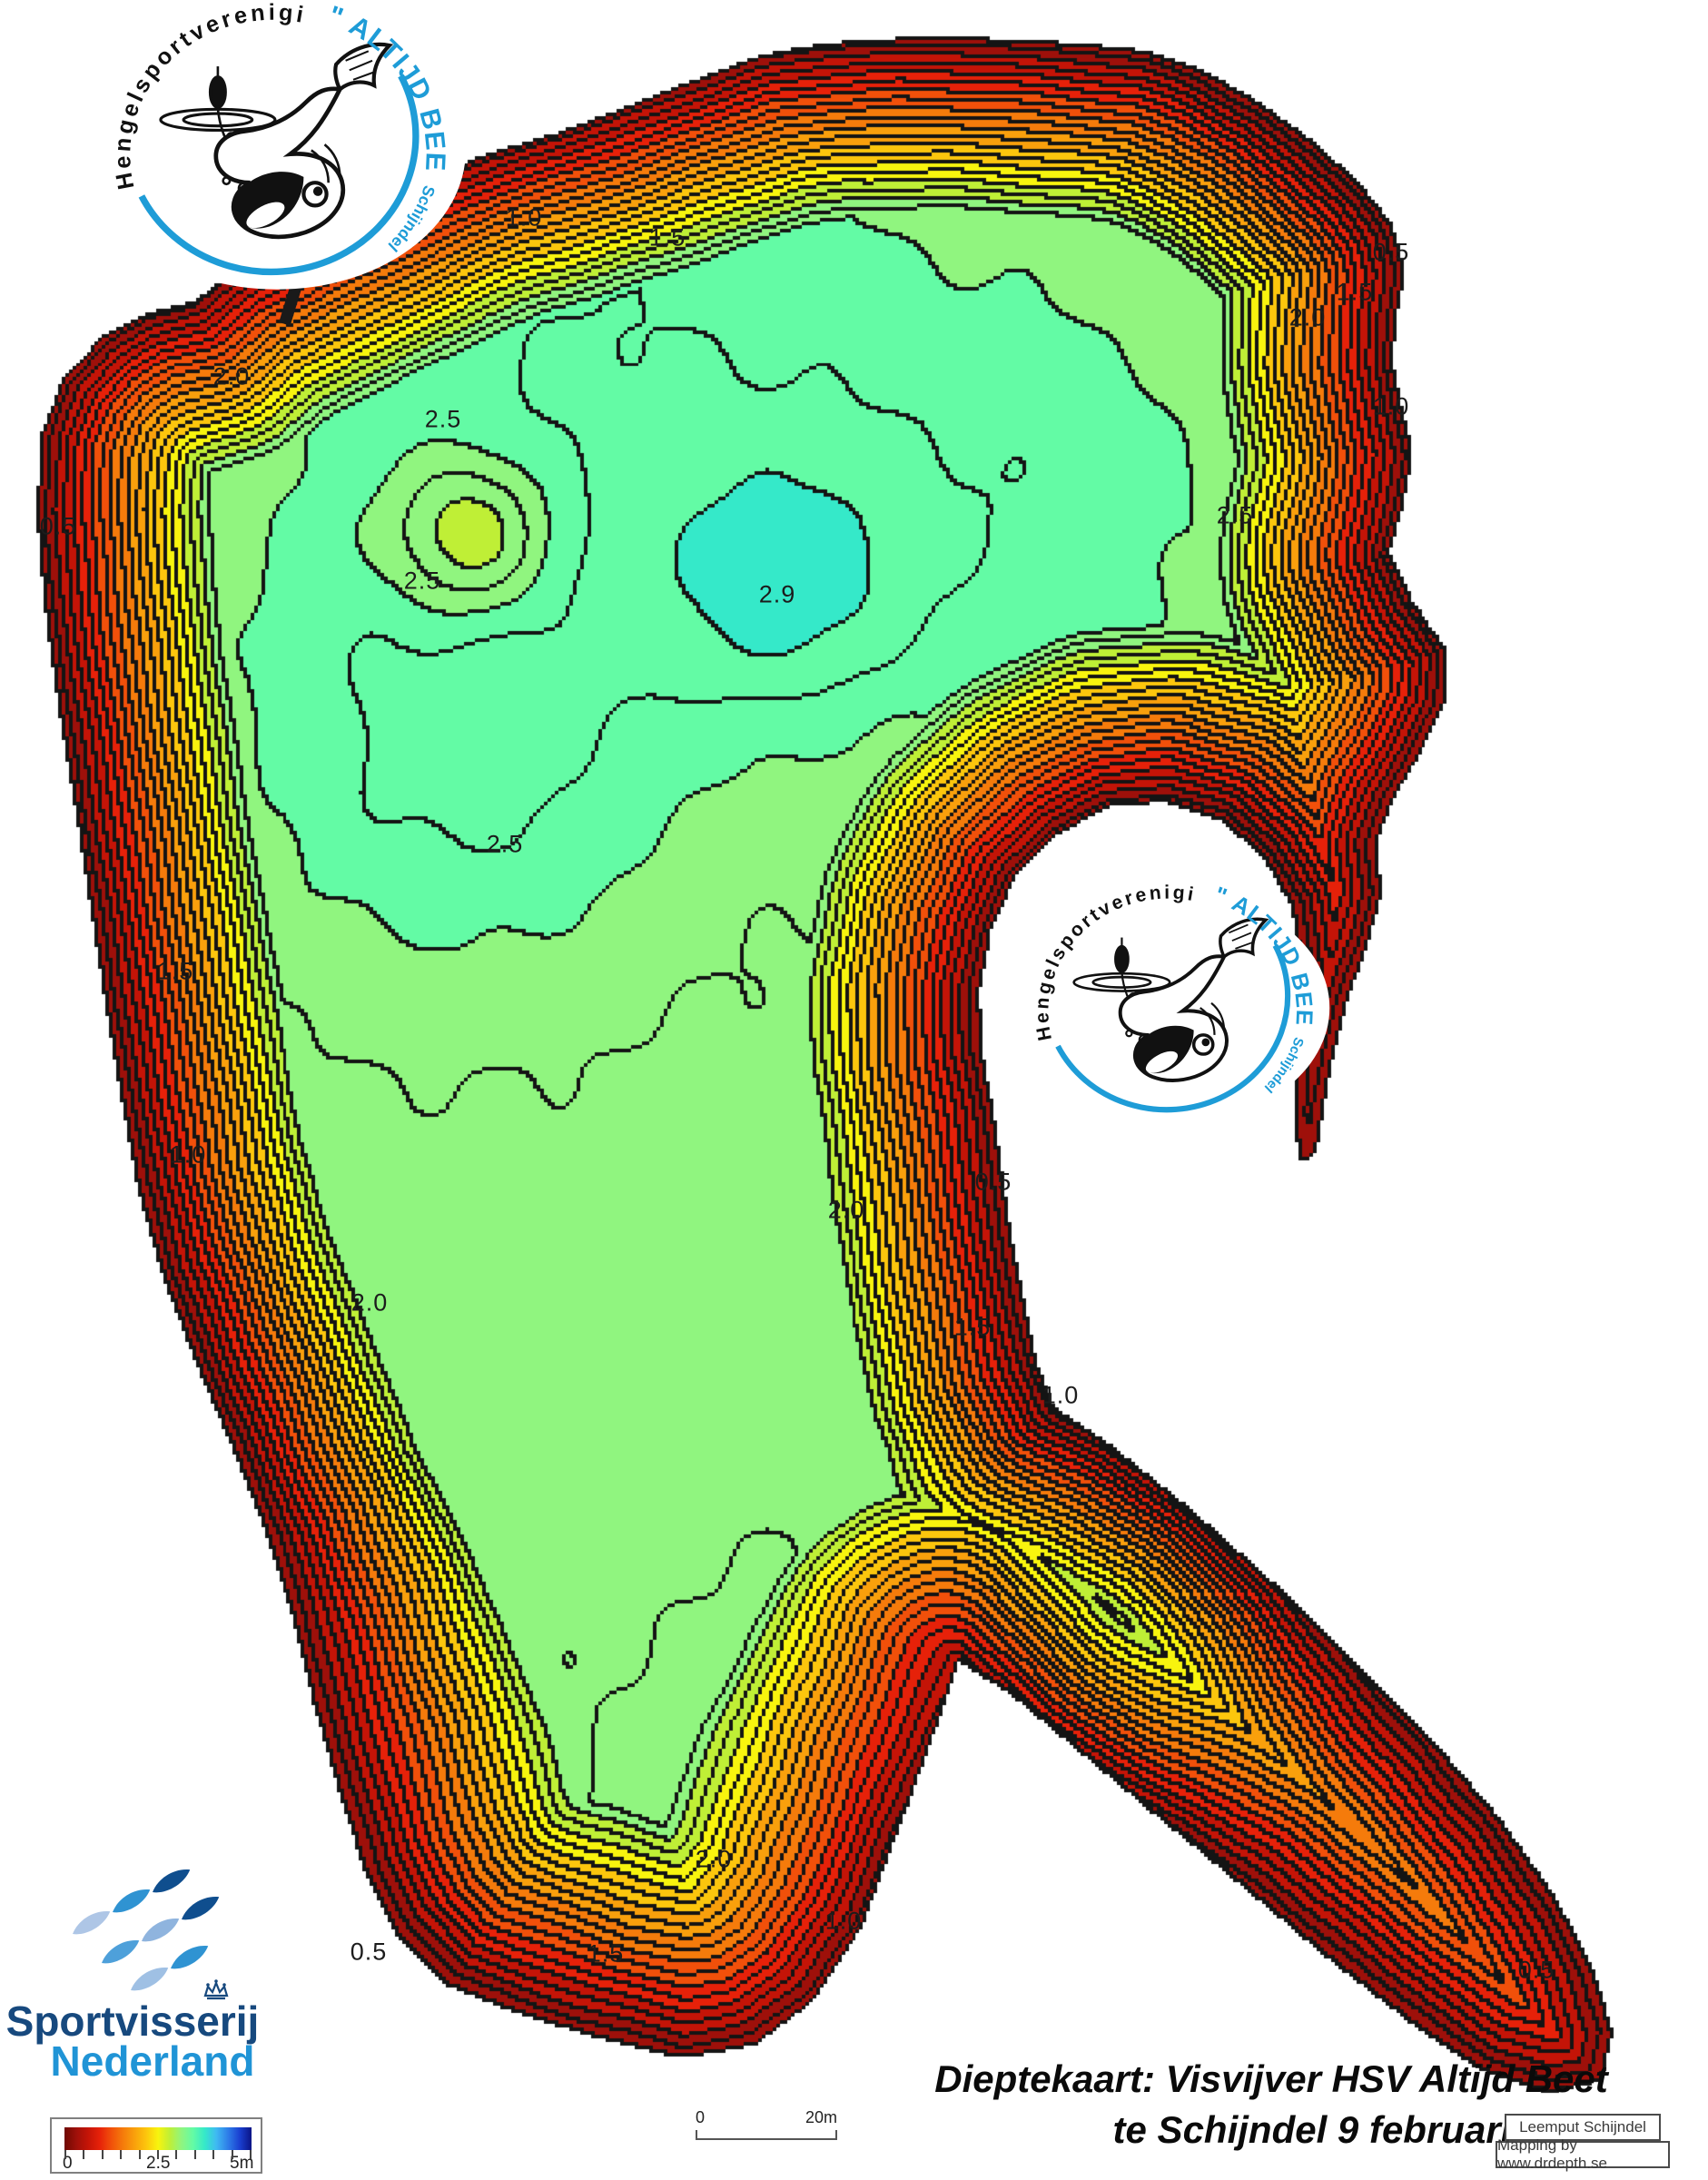 This screenshot has width=1708, height=2180. What do you see at coordinates (1271, 2078) in the screenshot?
I see `title-line-1: Dieptekaart: Visvijver HSV Altijd Beet` at bounding box center [1271, 2078].